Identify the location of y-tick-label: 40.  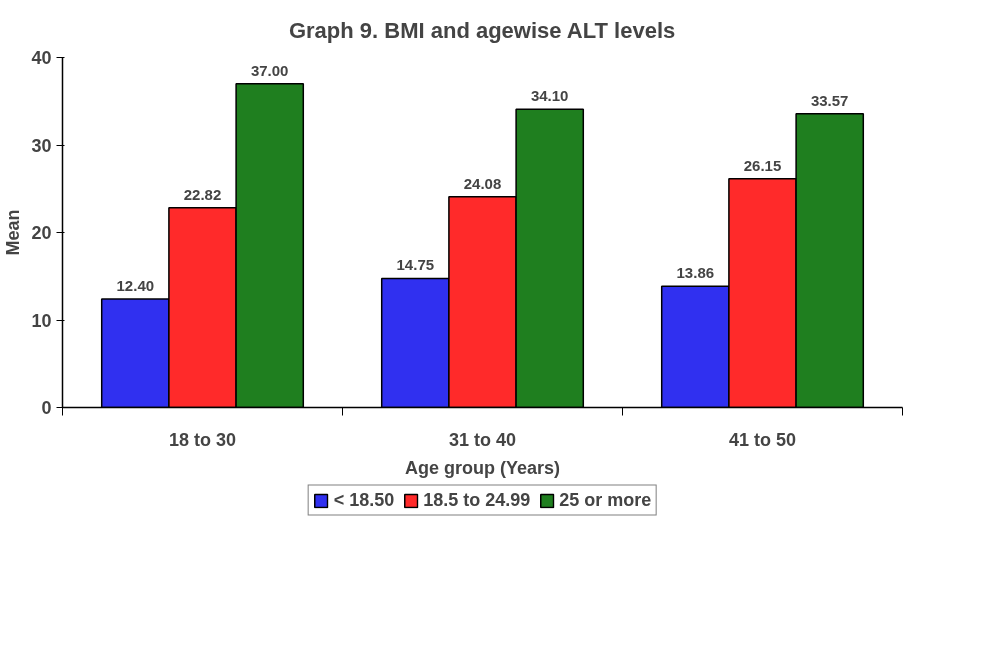
(41, 58).